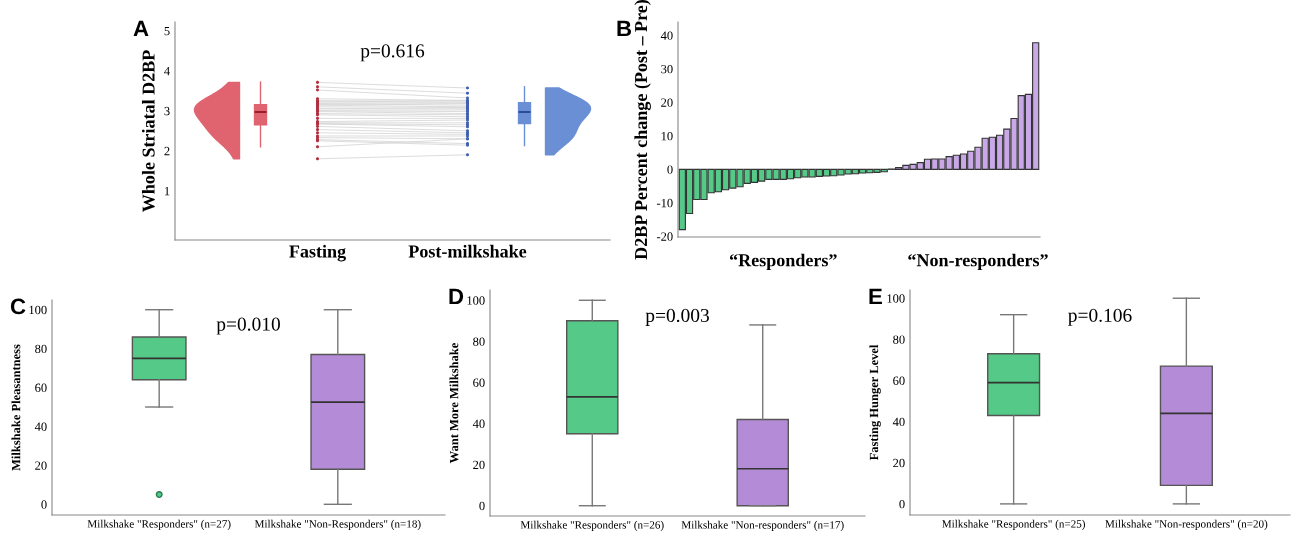  Describe the element at coordinates (454, 403) in the screenshot. I see `y-axis-title: Want More Milkshake` at that location.